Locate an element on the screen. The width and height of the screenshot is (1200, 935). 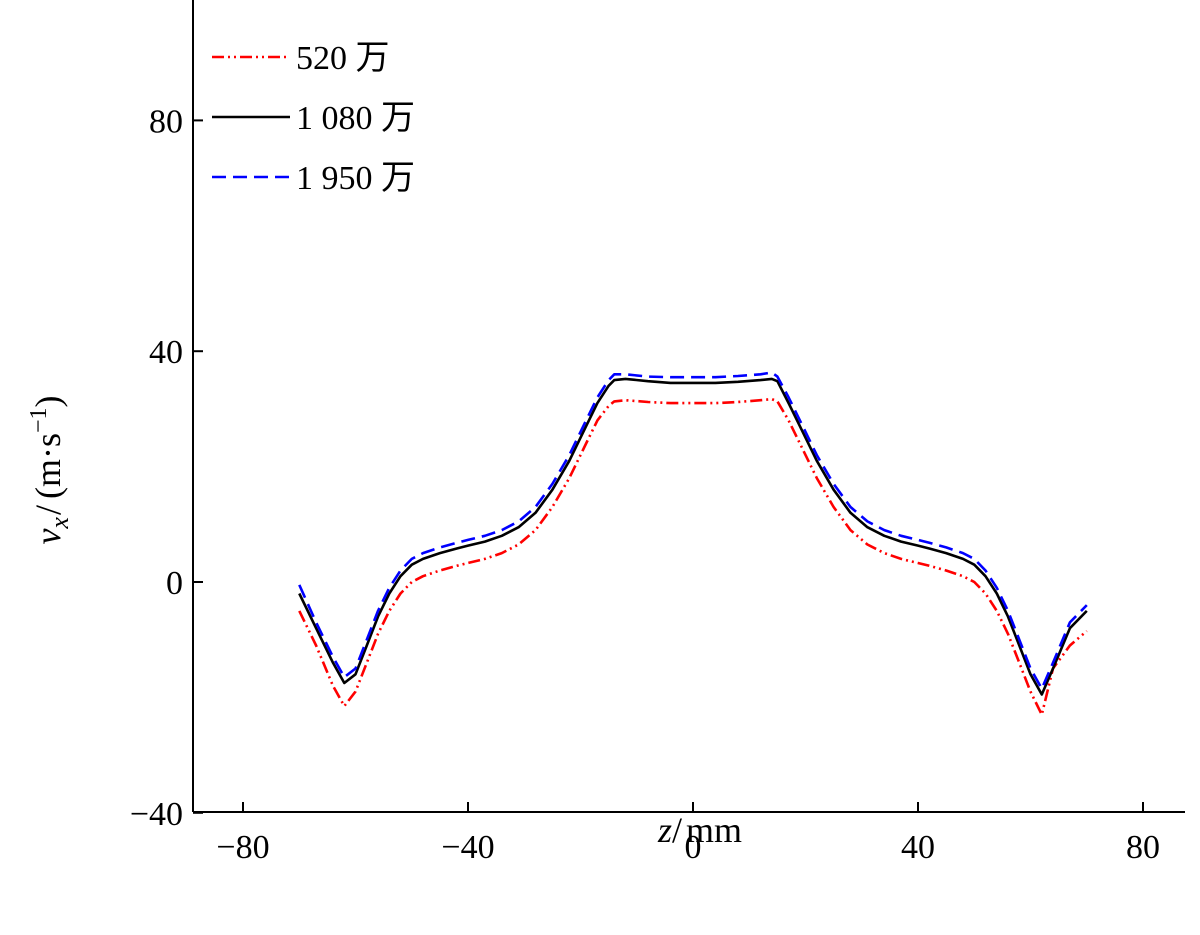
y-axis-label: vx / (m·s−1) is located at coordinates (50, 469).